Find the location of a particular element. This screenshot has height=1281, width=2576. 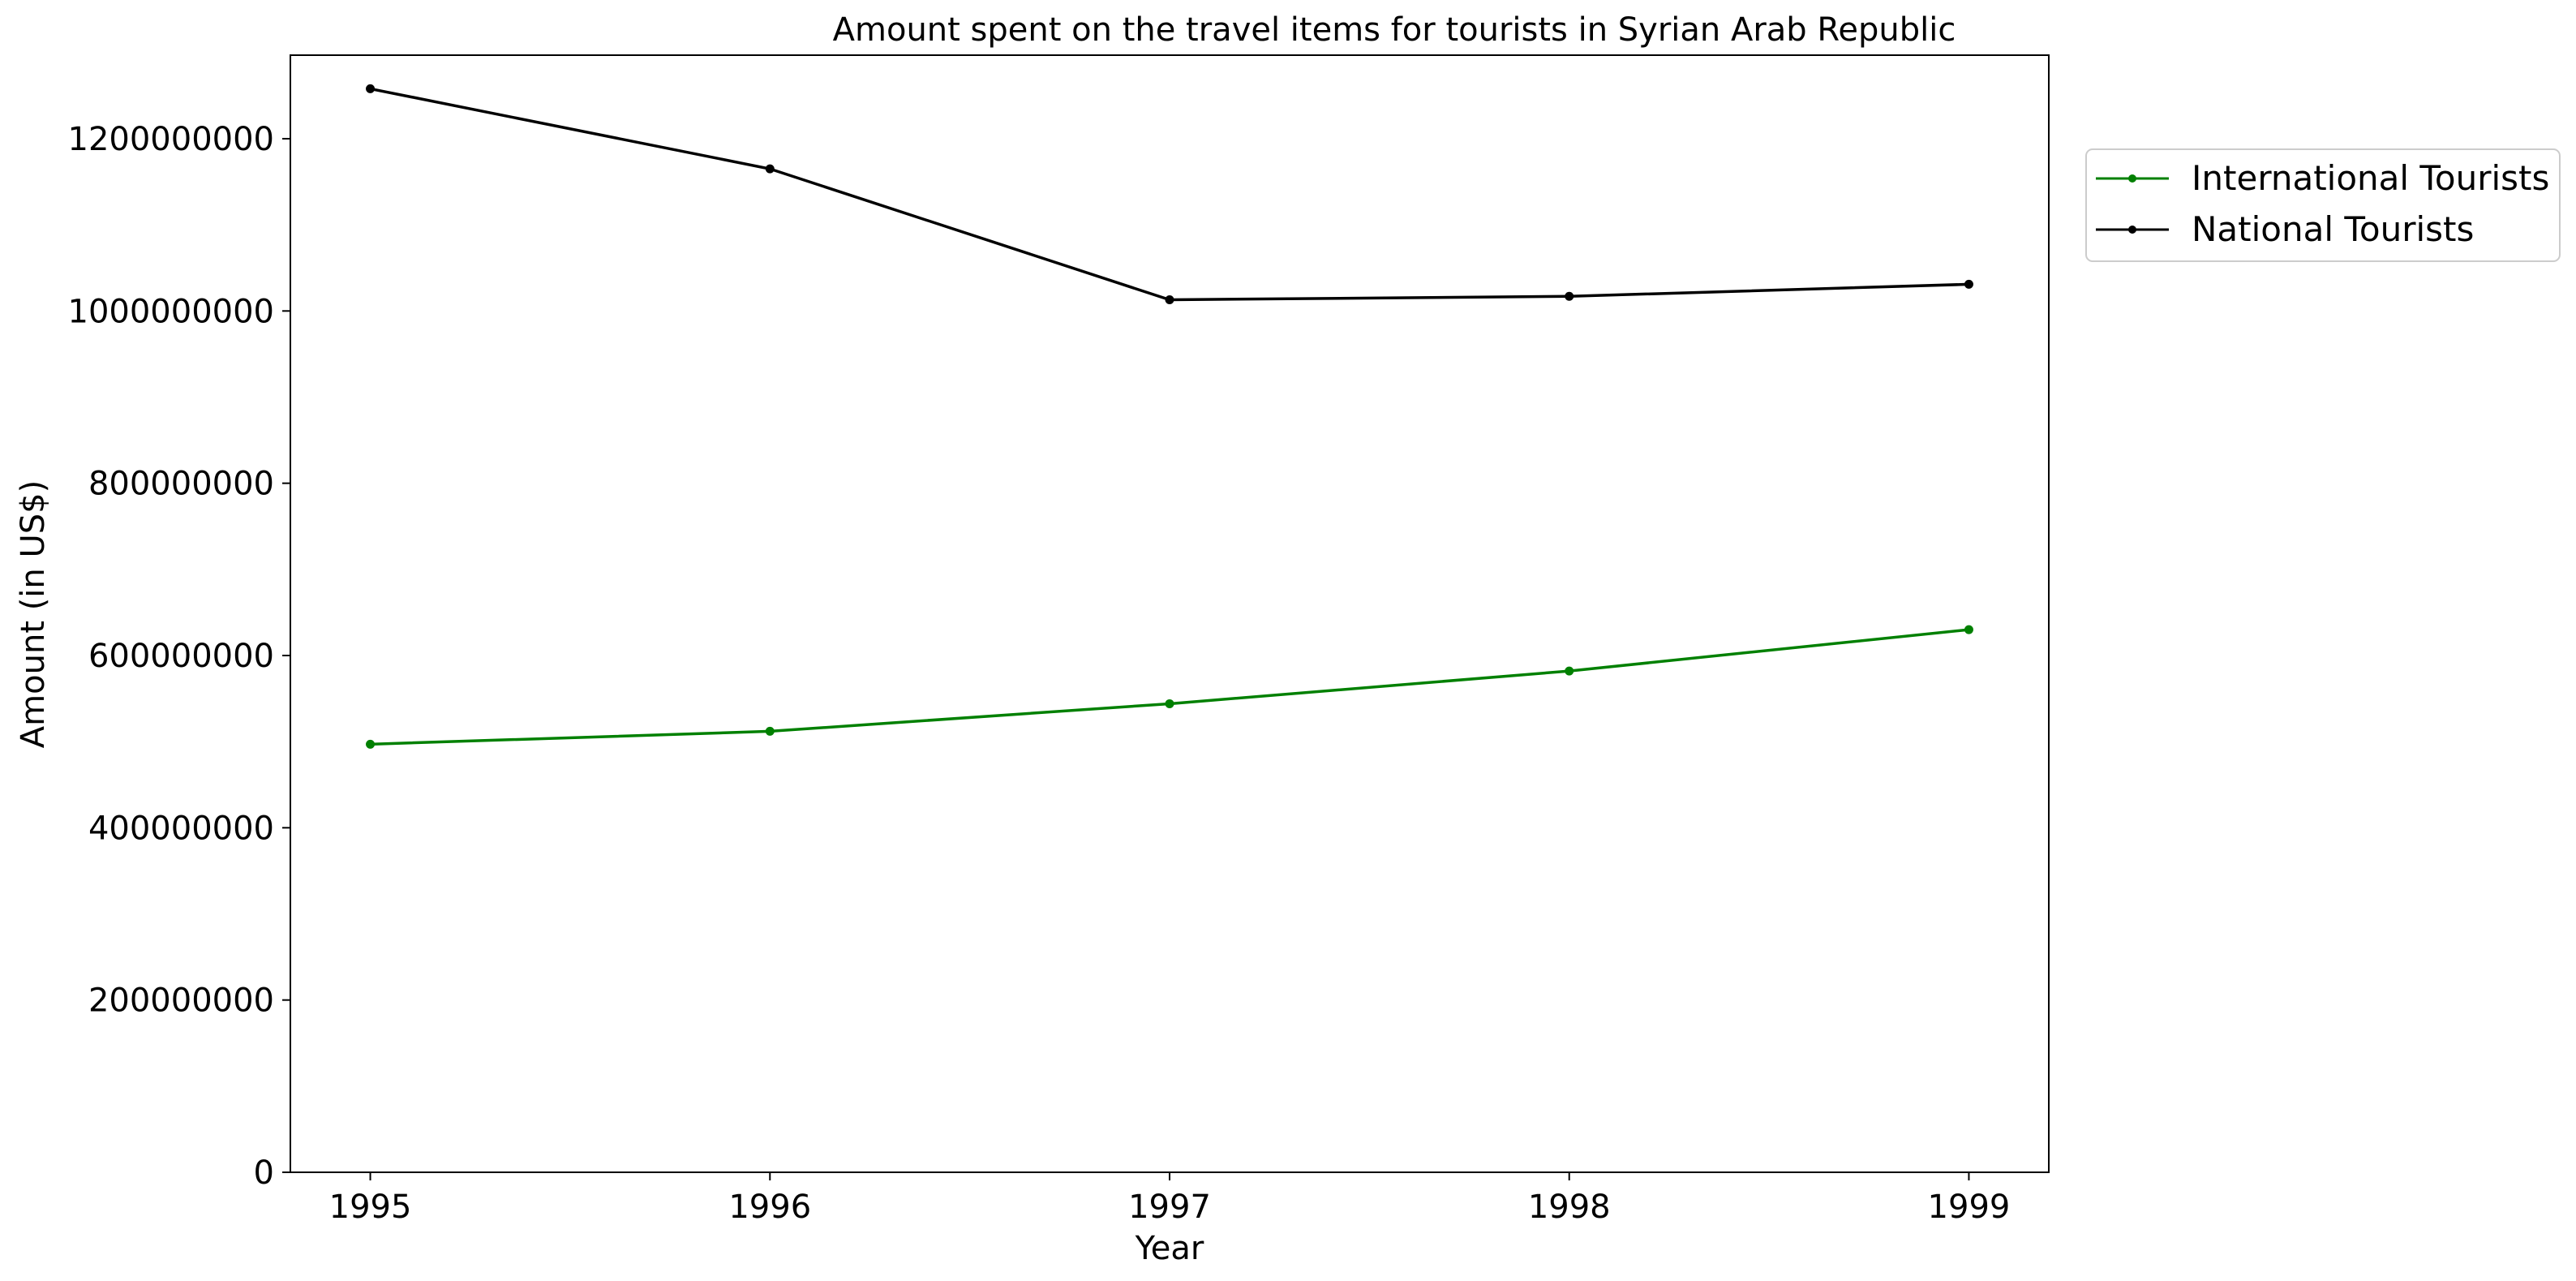

x-axis-title: Year is located at coordinates (1169, 1248).